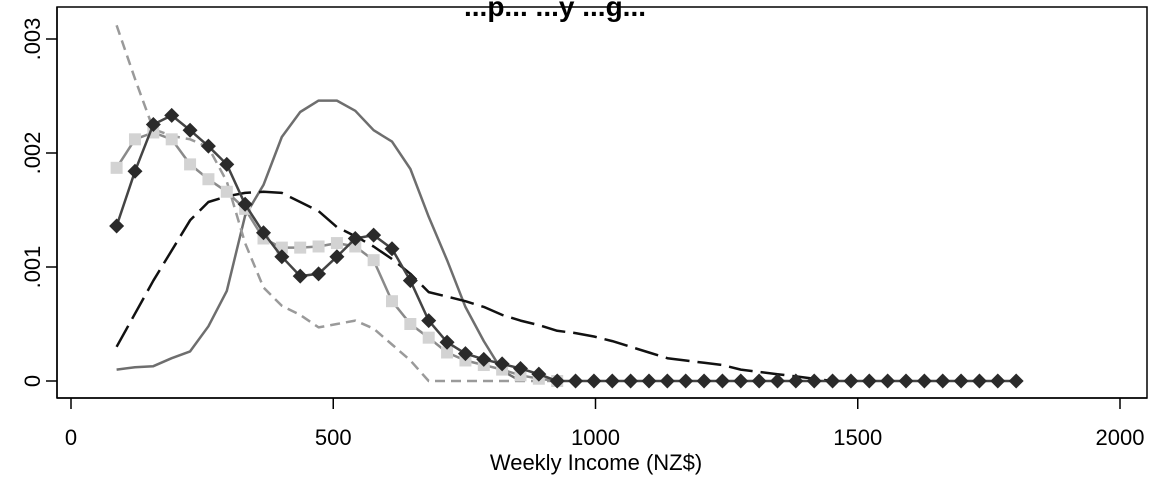 This screenshot has width=1156, height=478. Describe the element at coordinates (39, 202) in the screenshot. I see `y-axis: 0 .001 .002 .003` at that location.